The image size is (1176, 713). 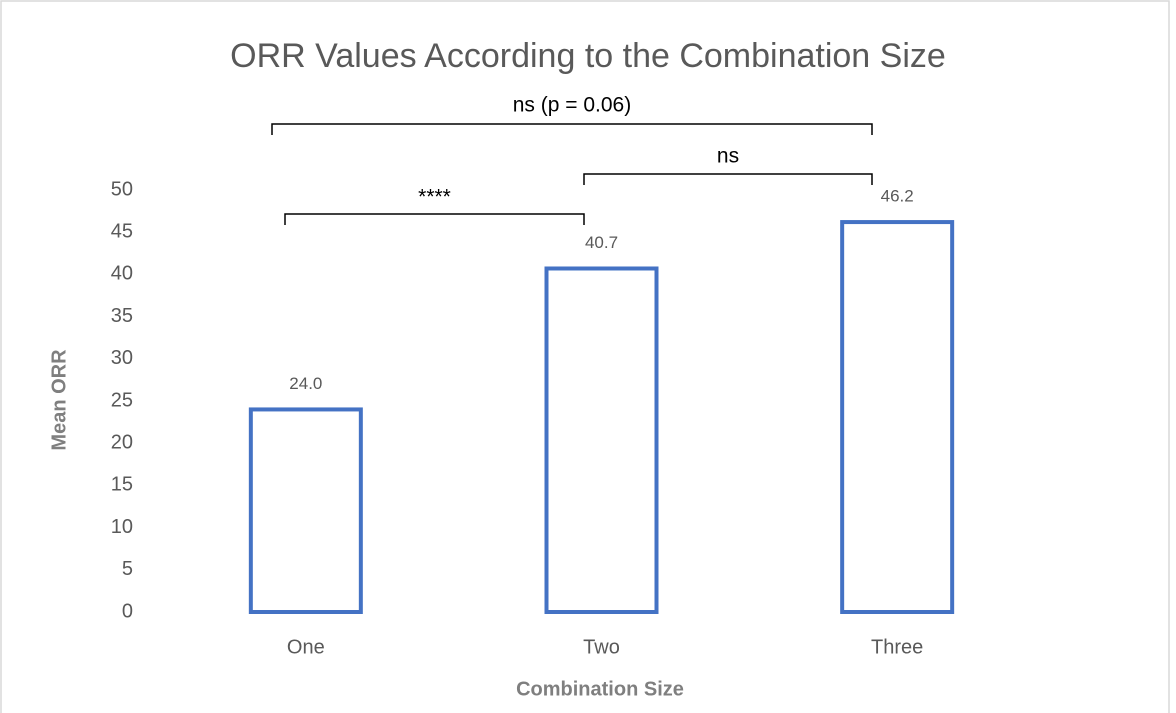 I want to click on y-tick-label: 5, so click(x=127, y=569).